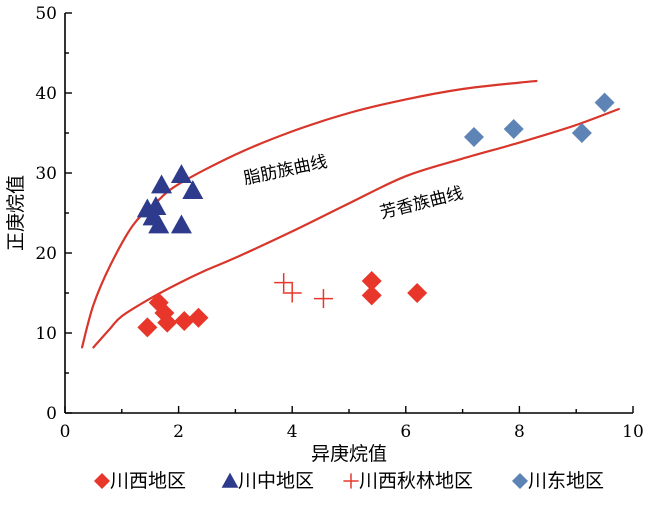  Describe the element at coordinates (421, 203) in the screenshot. I see `curve-label: 芳香族曲线` at that location.